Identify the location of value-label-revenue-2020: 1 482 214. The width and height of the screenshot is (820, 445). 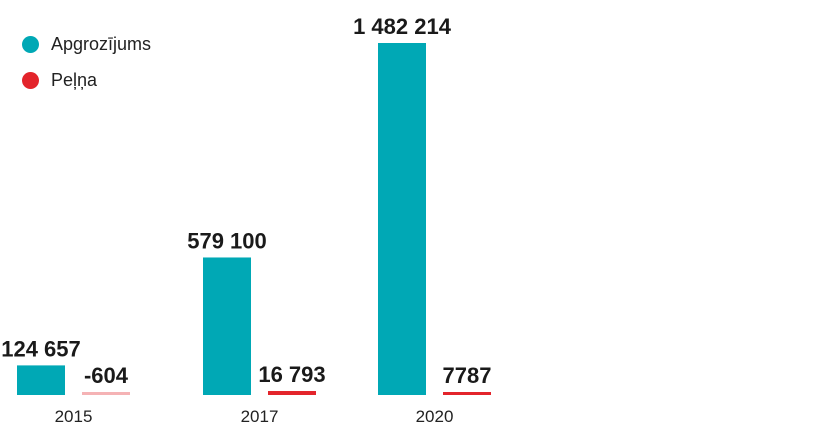
(402, 26).